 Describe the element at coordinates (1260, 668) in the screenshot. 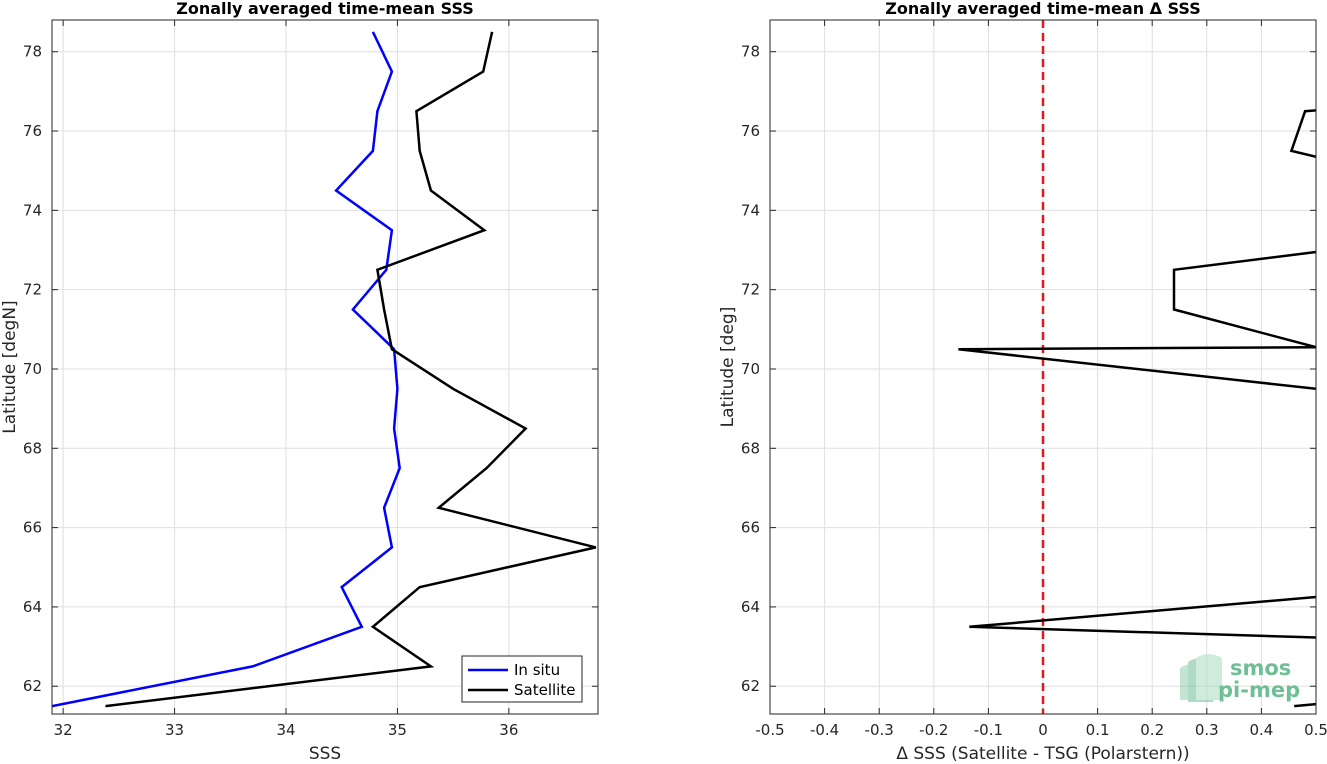

I see `logo-text-smos: smos` at that location.